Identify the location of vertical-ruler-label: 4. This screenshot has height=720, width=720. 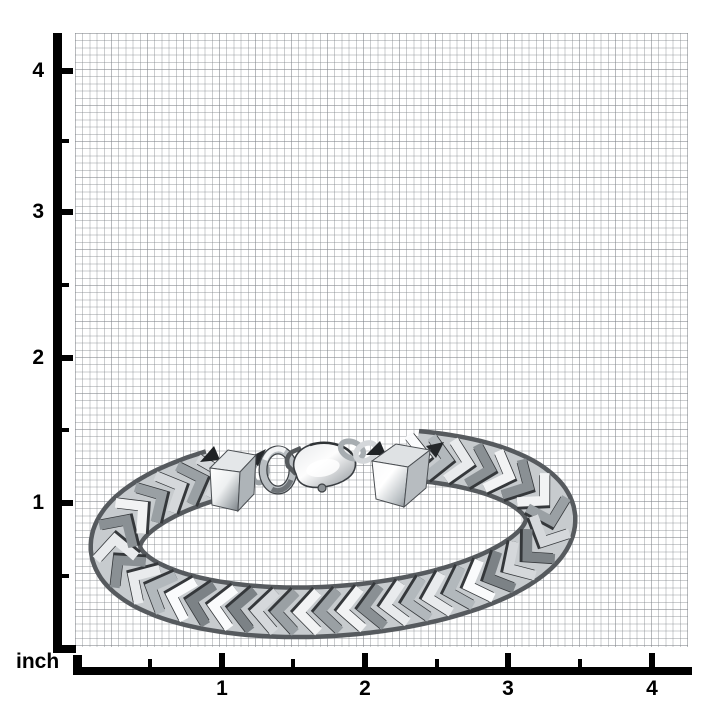
(38, 70).